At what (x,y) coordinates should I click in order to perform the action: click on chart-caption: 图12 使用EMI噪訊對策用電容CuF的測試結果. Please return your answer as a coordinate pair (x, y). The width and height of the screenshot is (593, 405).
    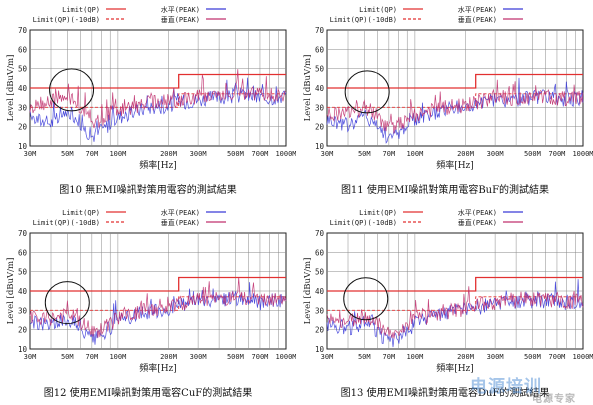
    Looking at the image, I should click on (148, 393).